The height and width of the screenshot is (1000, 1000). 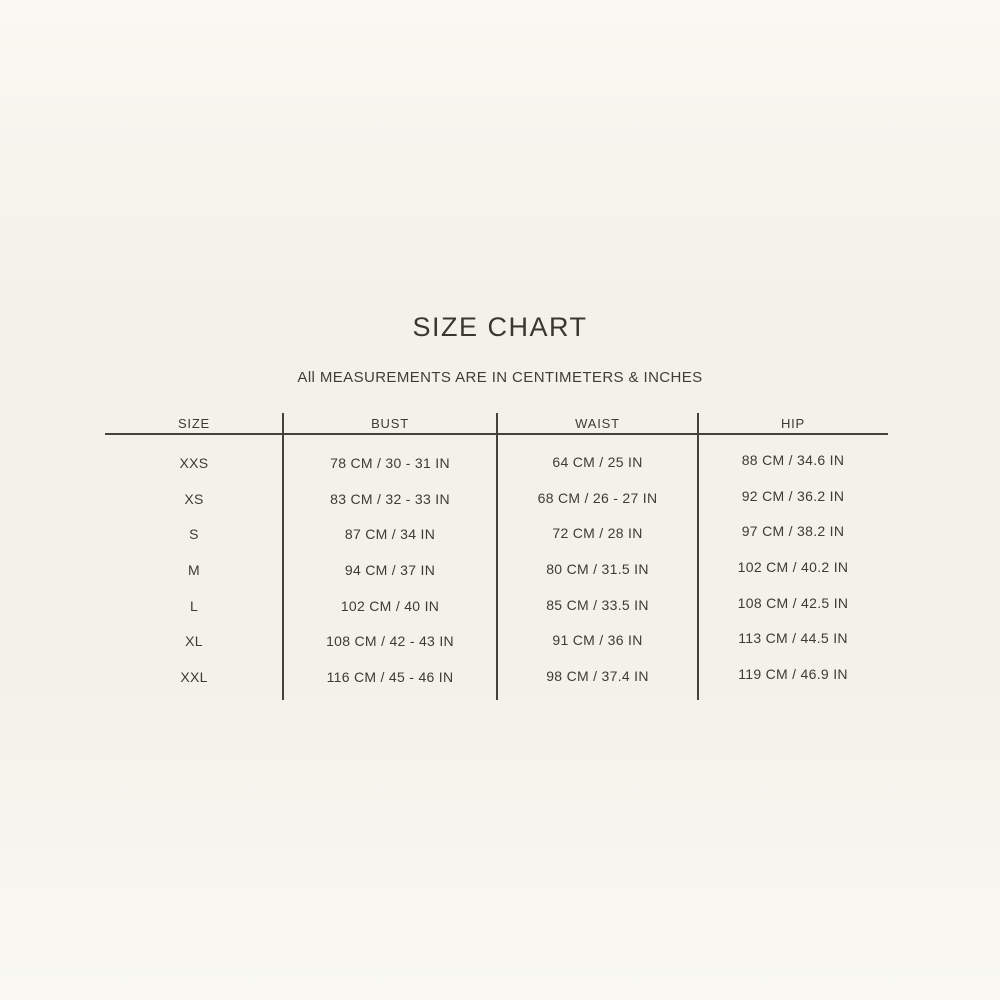 I want to click on bust-cell: 108 CM / 42 - 43 IN, so click(x=390, y=641).